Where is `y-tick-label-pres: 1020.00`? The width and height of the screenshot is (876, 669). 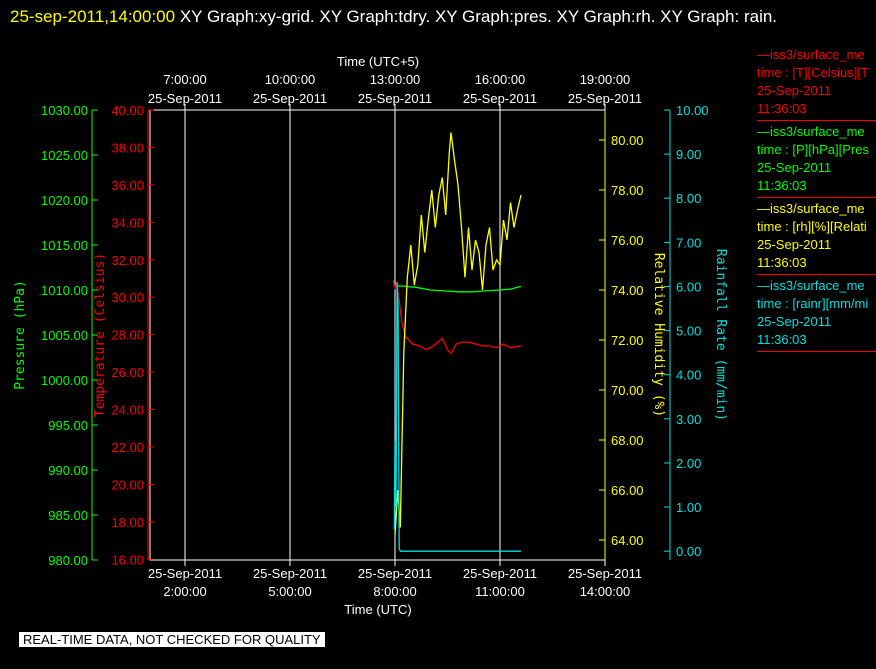 y-tick-label-pres: 1020.00 is located at coordinates (64, 200).